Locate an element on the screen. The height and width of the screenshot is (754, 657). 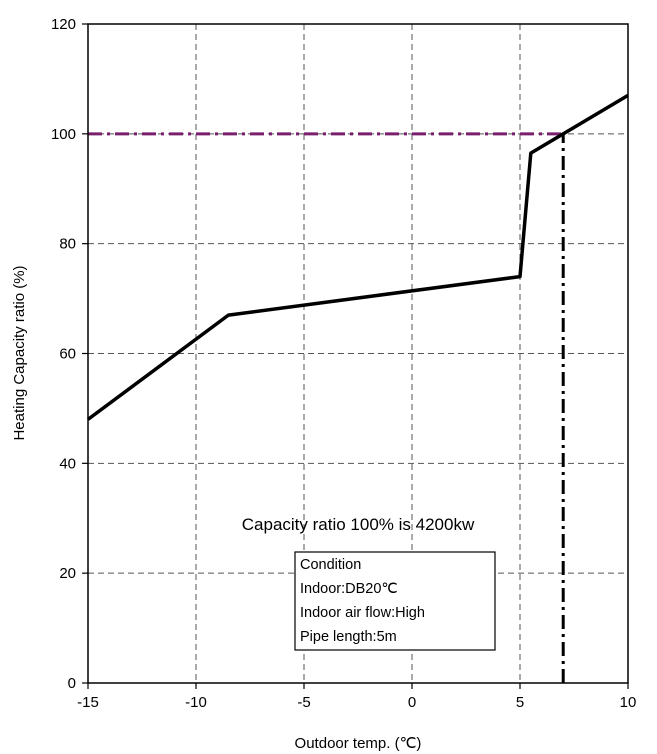
x-tick-label: -5 is located at coordinates (303, 702).